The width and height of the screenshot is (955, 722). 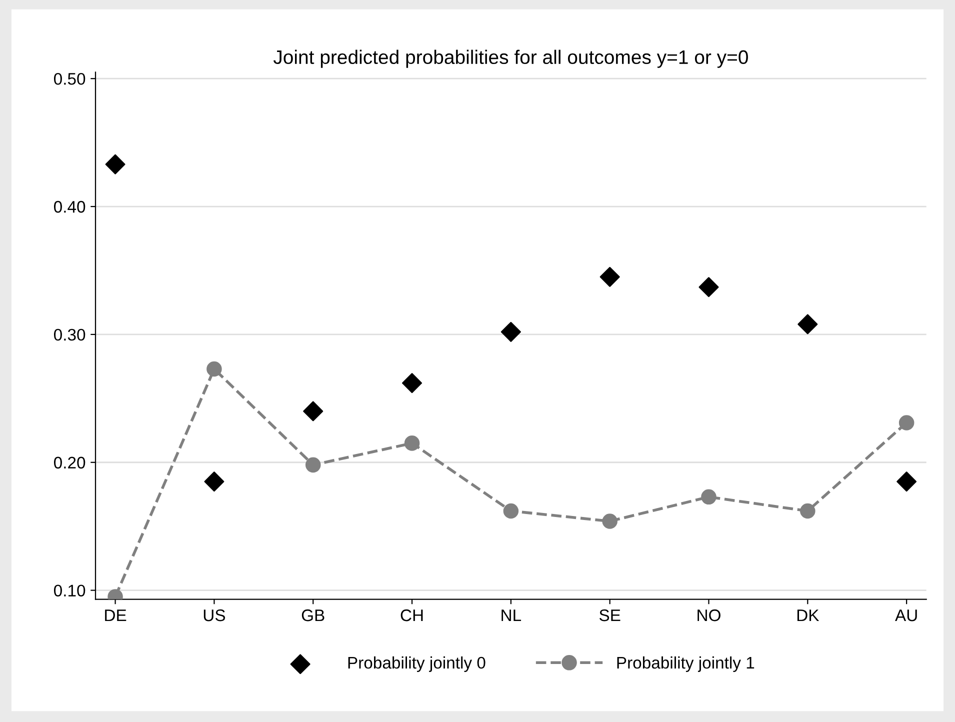 I want to click on y-tick-label: 0.30, so click(x=70, y=334).